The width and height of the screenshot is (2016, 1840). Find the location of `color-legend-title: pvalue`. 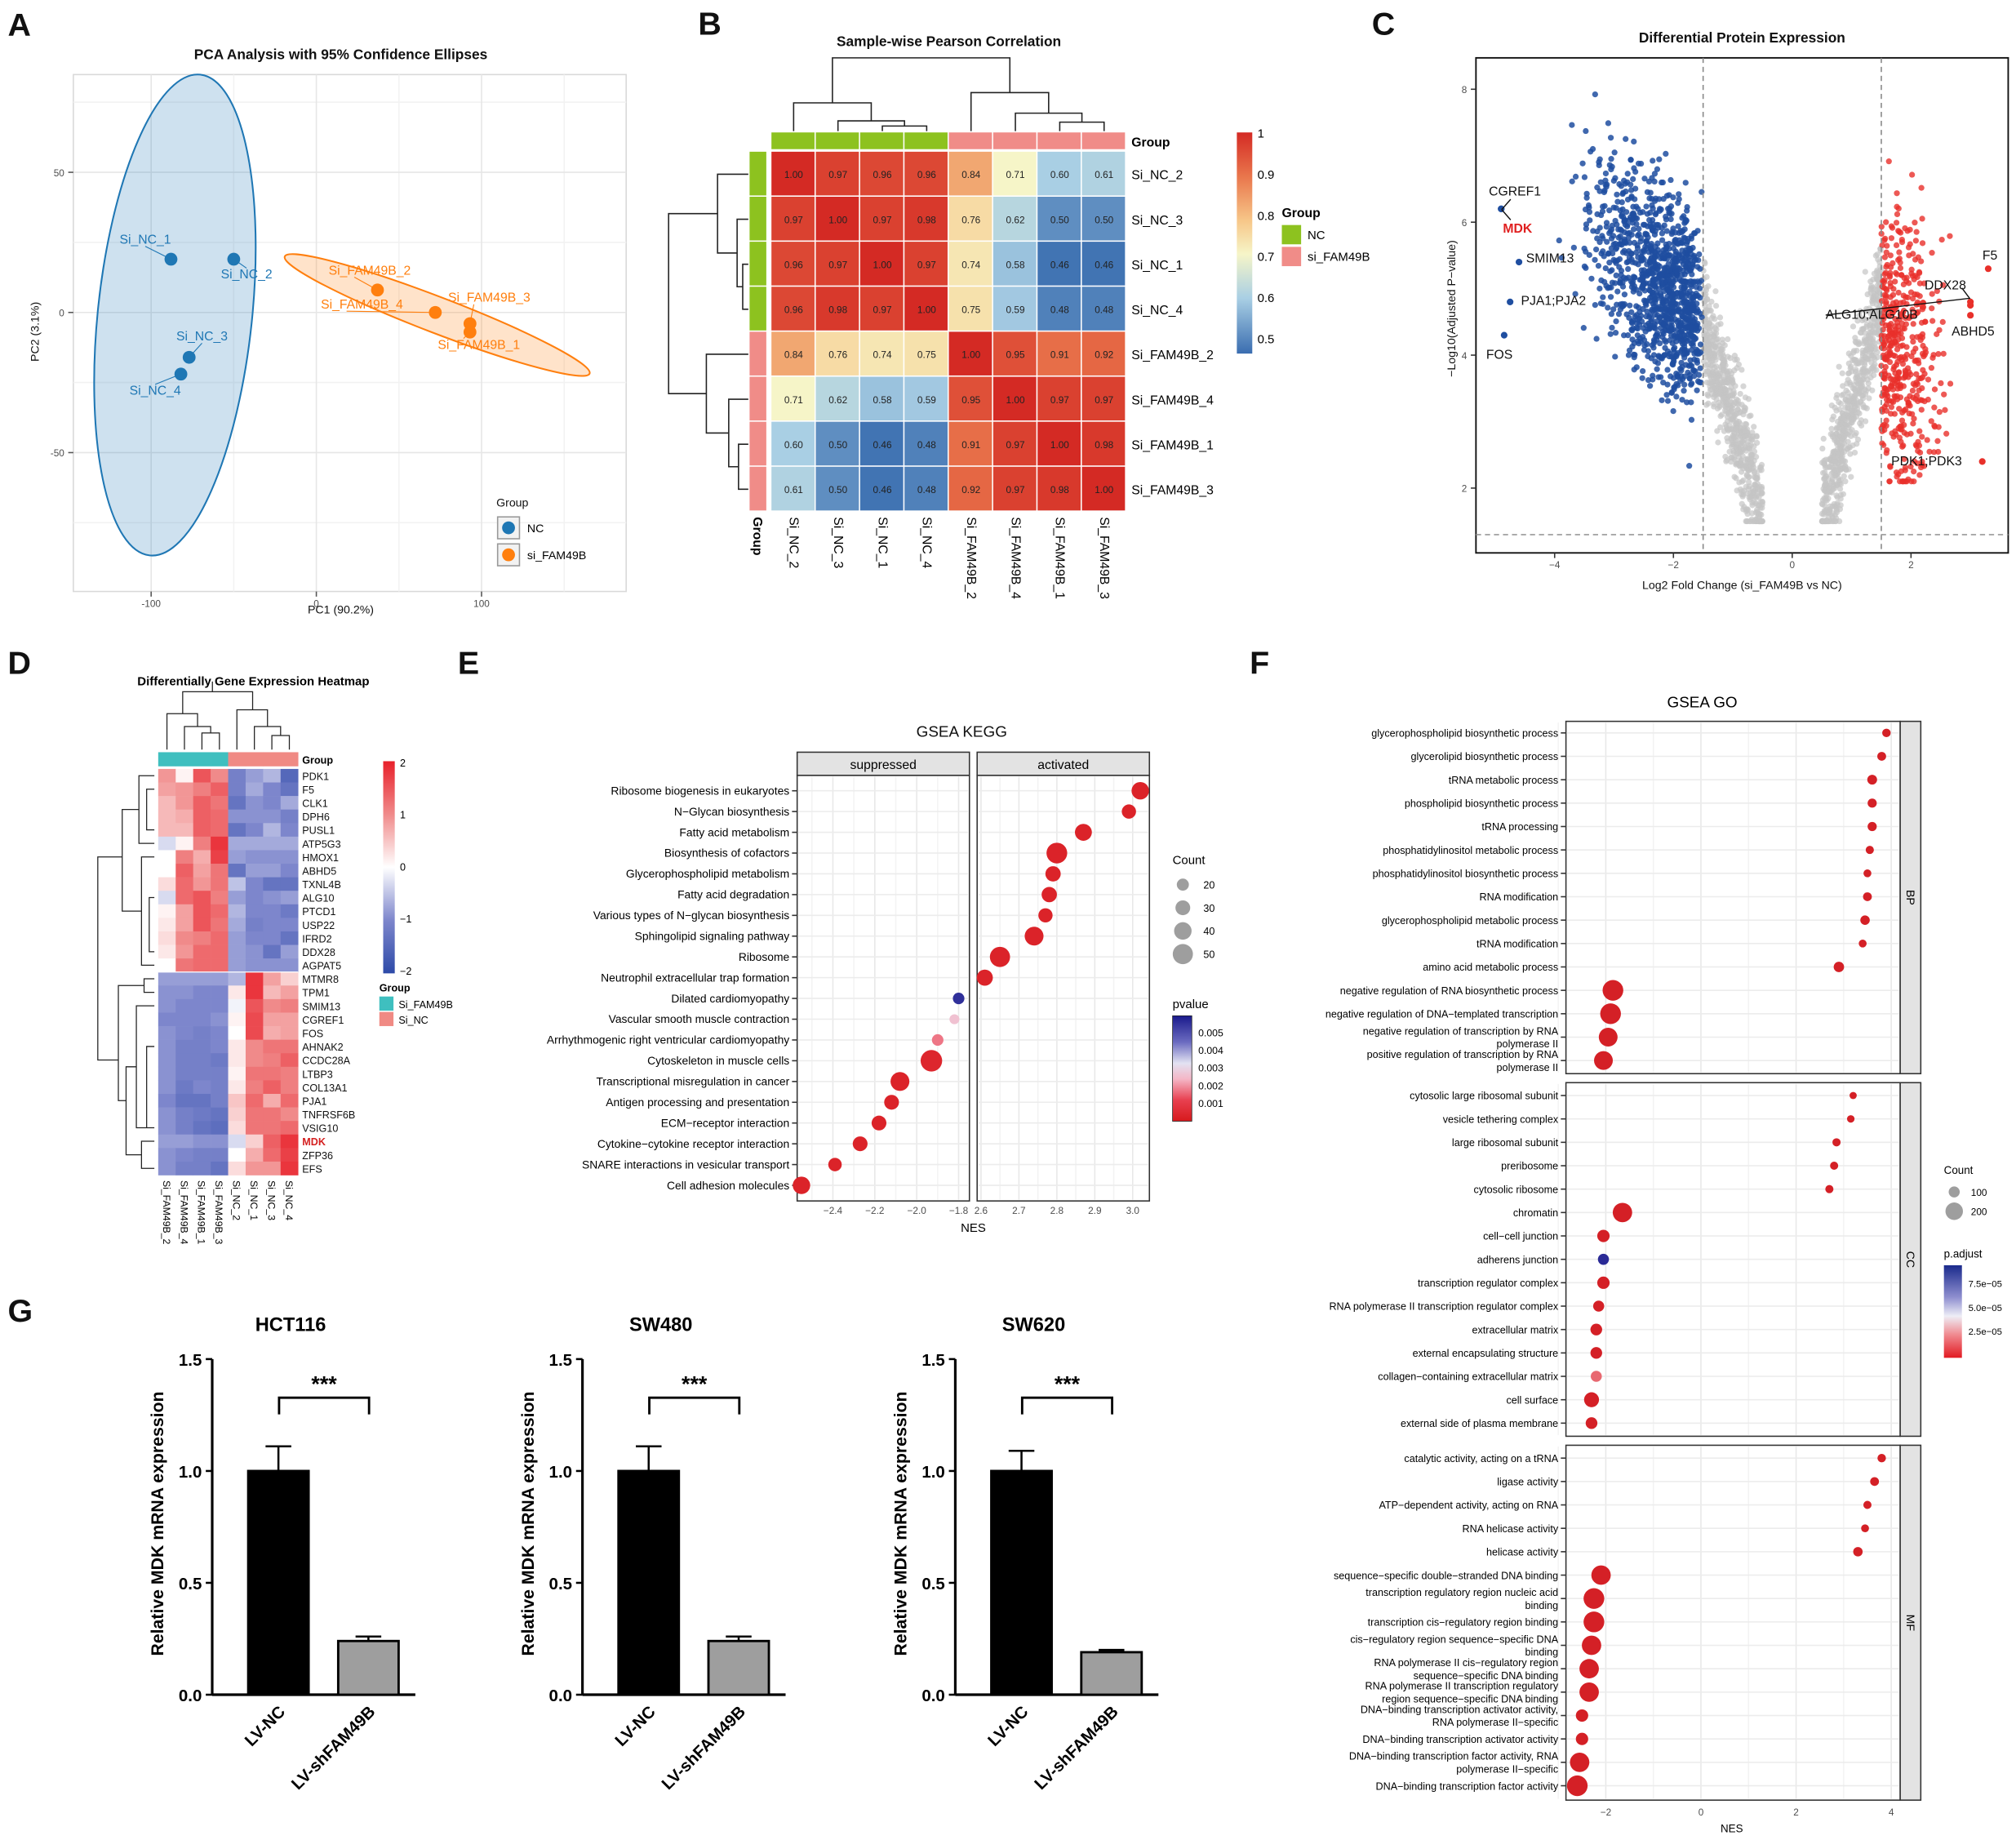

color-legend-title: pvalue is located at coordinates (1191, 1005).